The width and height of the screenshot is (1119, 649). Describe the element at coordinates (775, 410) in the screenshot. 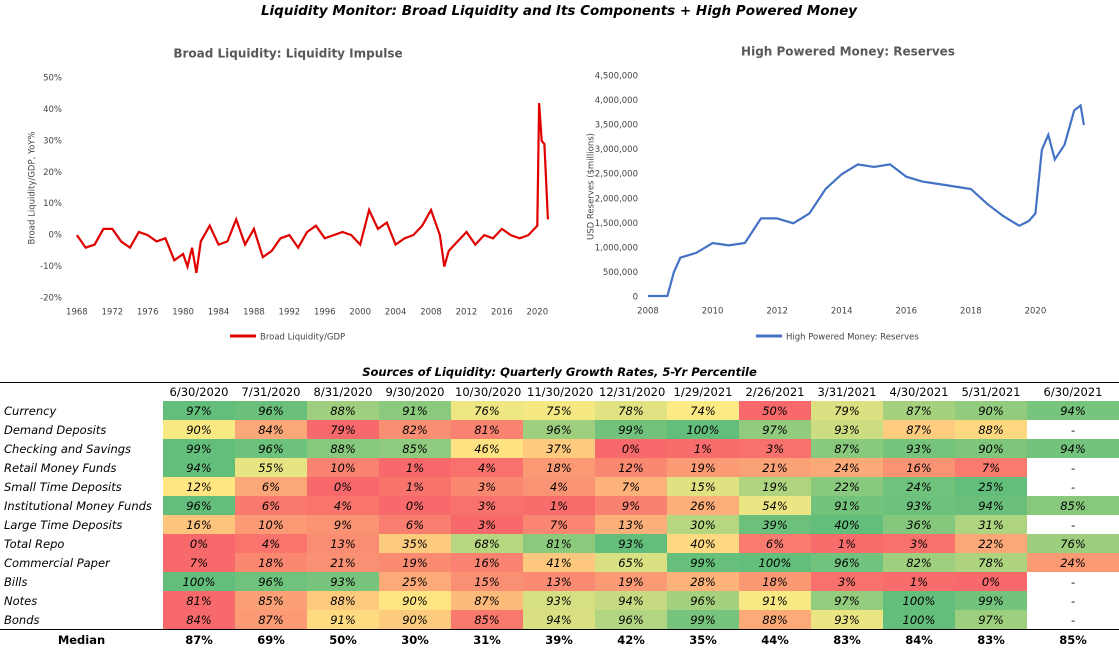

I see `table-cell: 50%` at that location.